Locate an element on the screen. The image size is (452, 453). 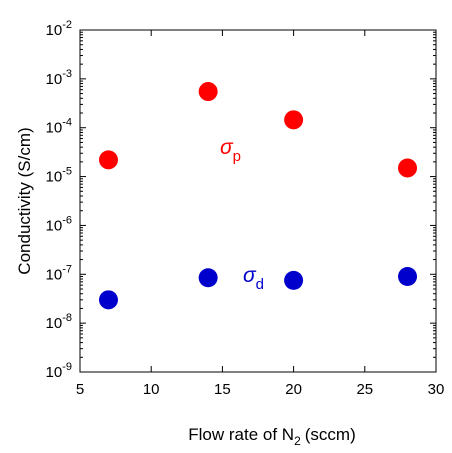
x-tick-label-5: 5 is located at coordinates (80, 389).